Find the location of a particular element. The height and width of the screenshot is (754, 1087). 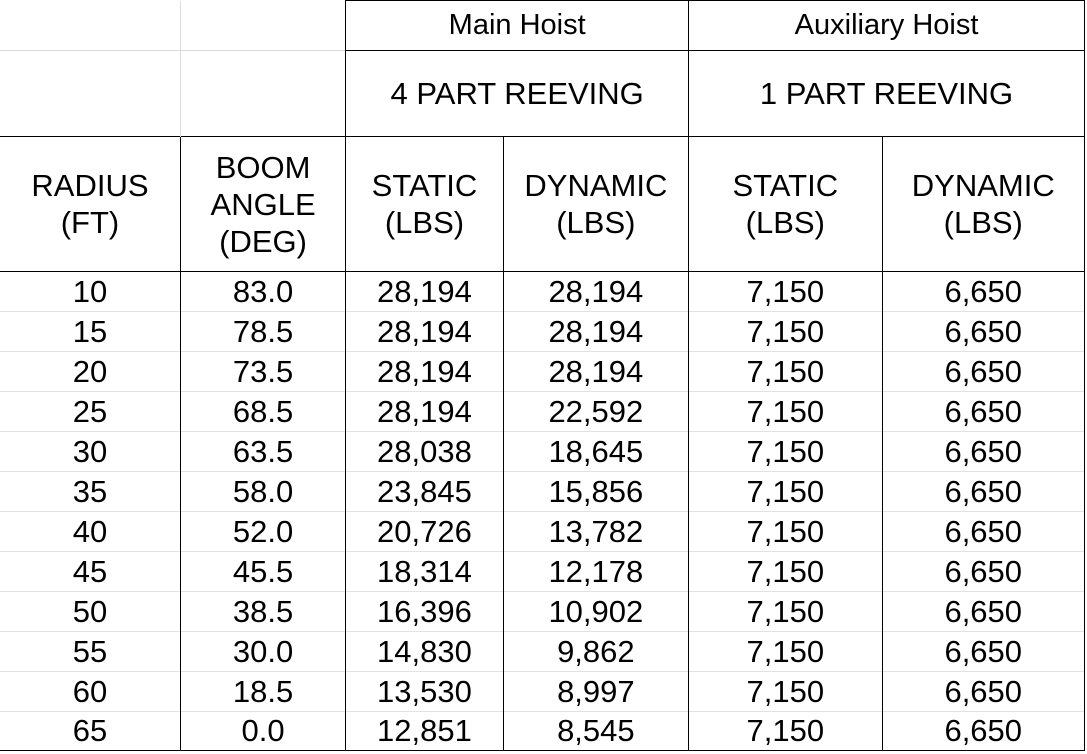

boom-angle-cell: 18.5 is located at coordinates (263, 691).